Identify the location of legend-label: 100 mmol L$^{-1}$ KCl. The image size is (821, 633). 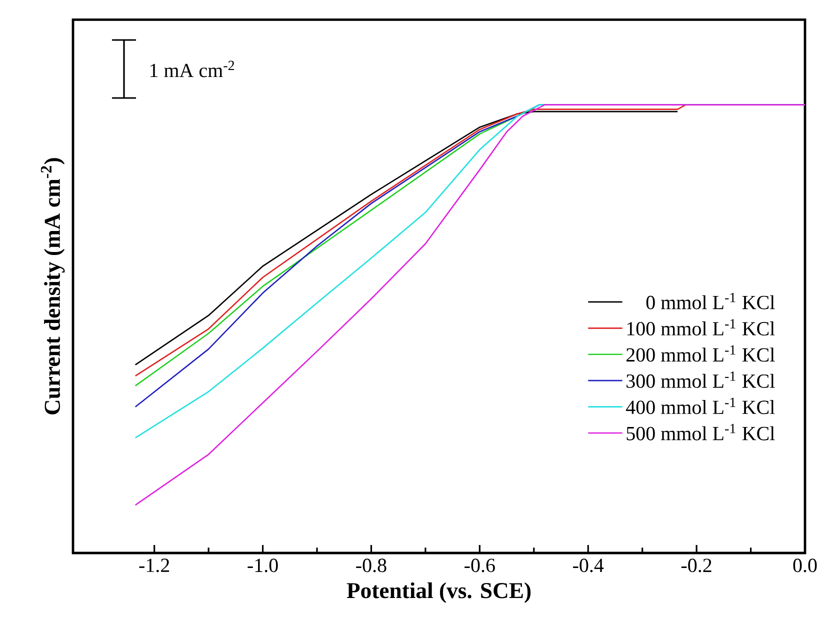
(701, 327).